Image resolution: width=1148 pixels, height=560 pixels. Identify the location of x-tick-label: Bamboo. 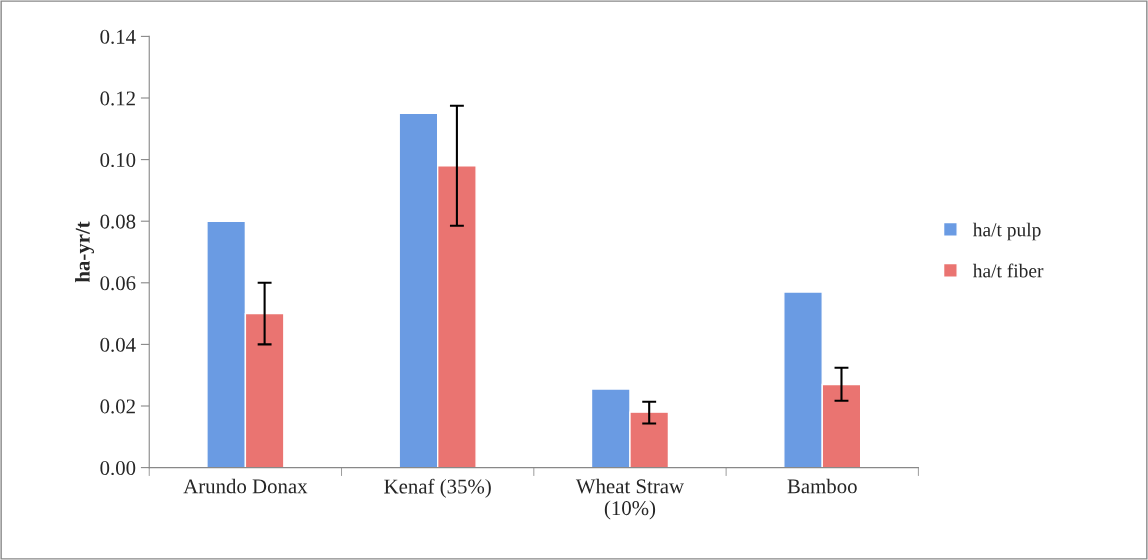
(822, 486).